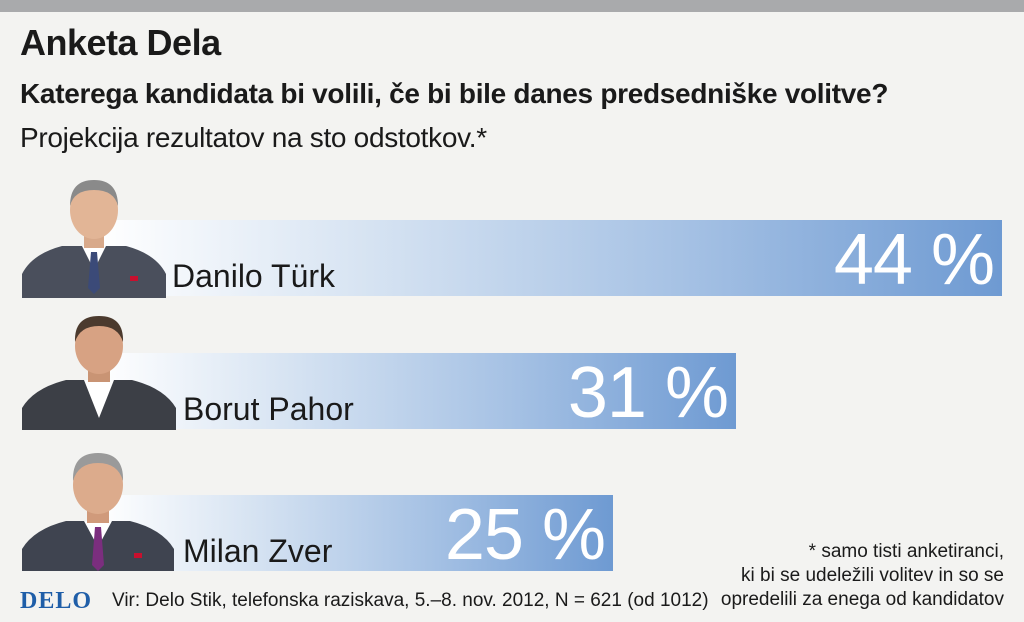 The height and width of the screenshot is (622, 1024). What do you see at coordinates (94, 239) in the screenshot?
I see `candidate-photo-turk` at bounding box center [94, 239].